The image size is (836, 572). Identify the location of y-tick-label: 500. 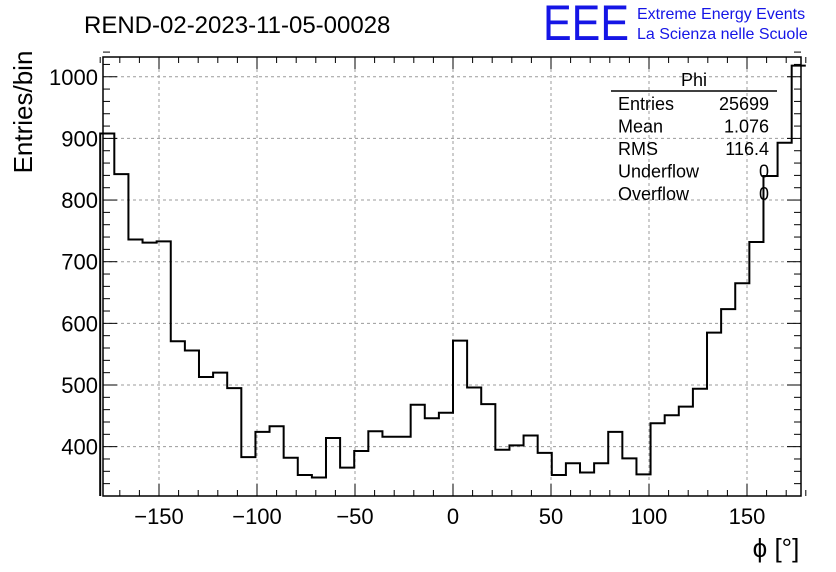
(79, 385).